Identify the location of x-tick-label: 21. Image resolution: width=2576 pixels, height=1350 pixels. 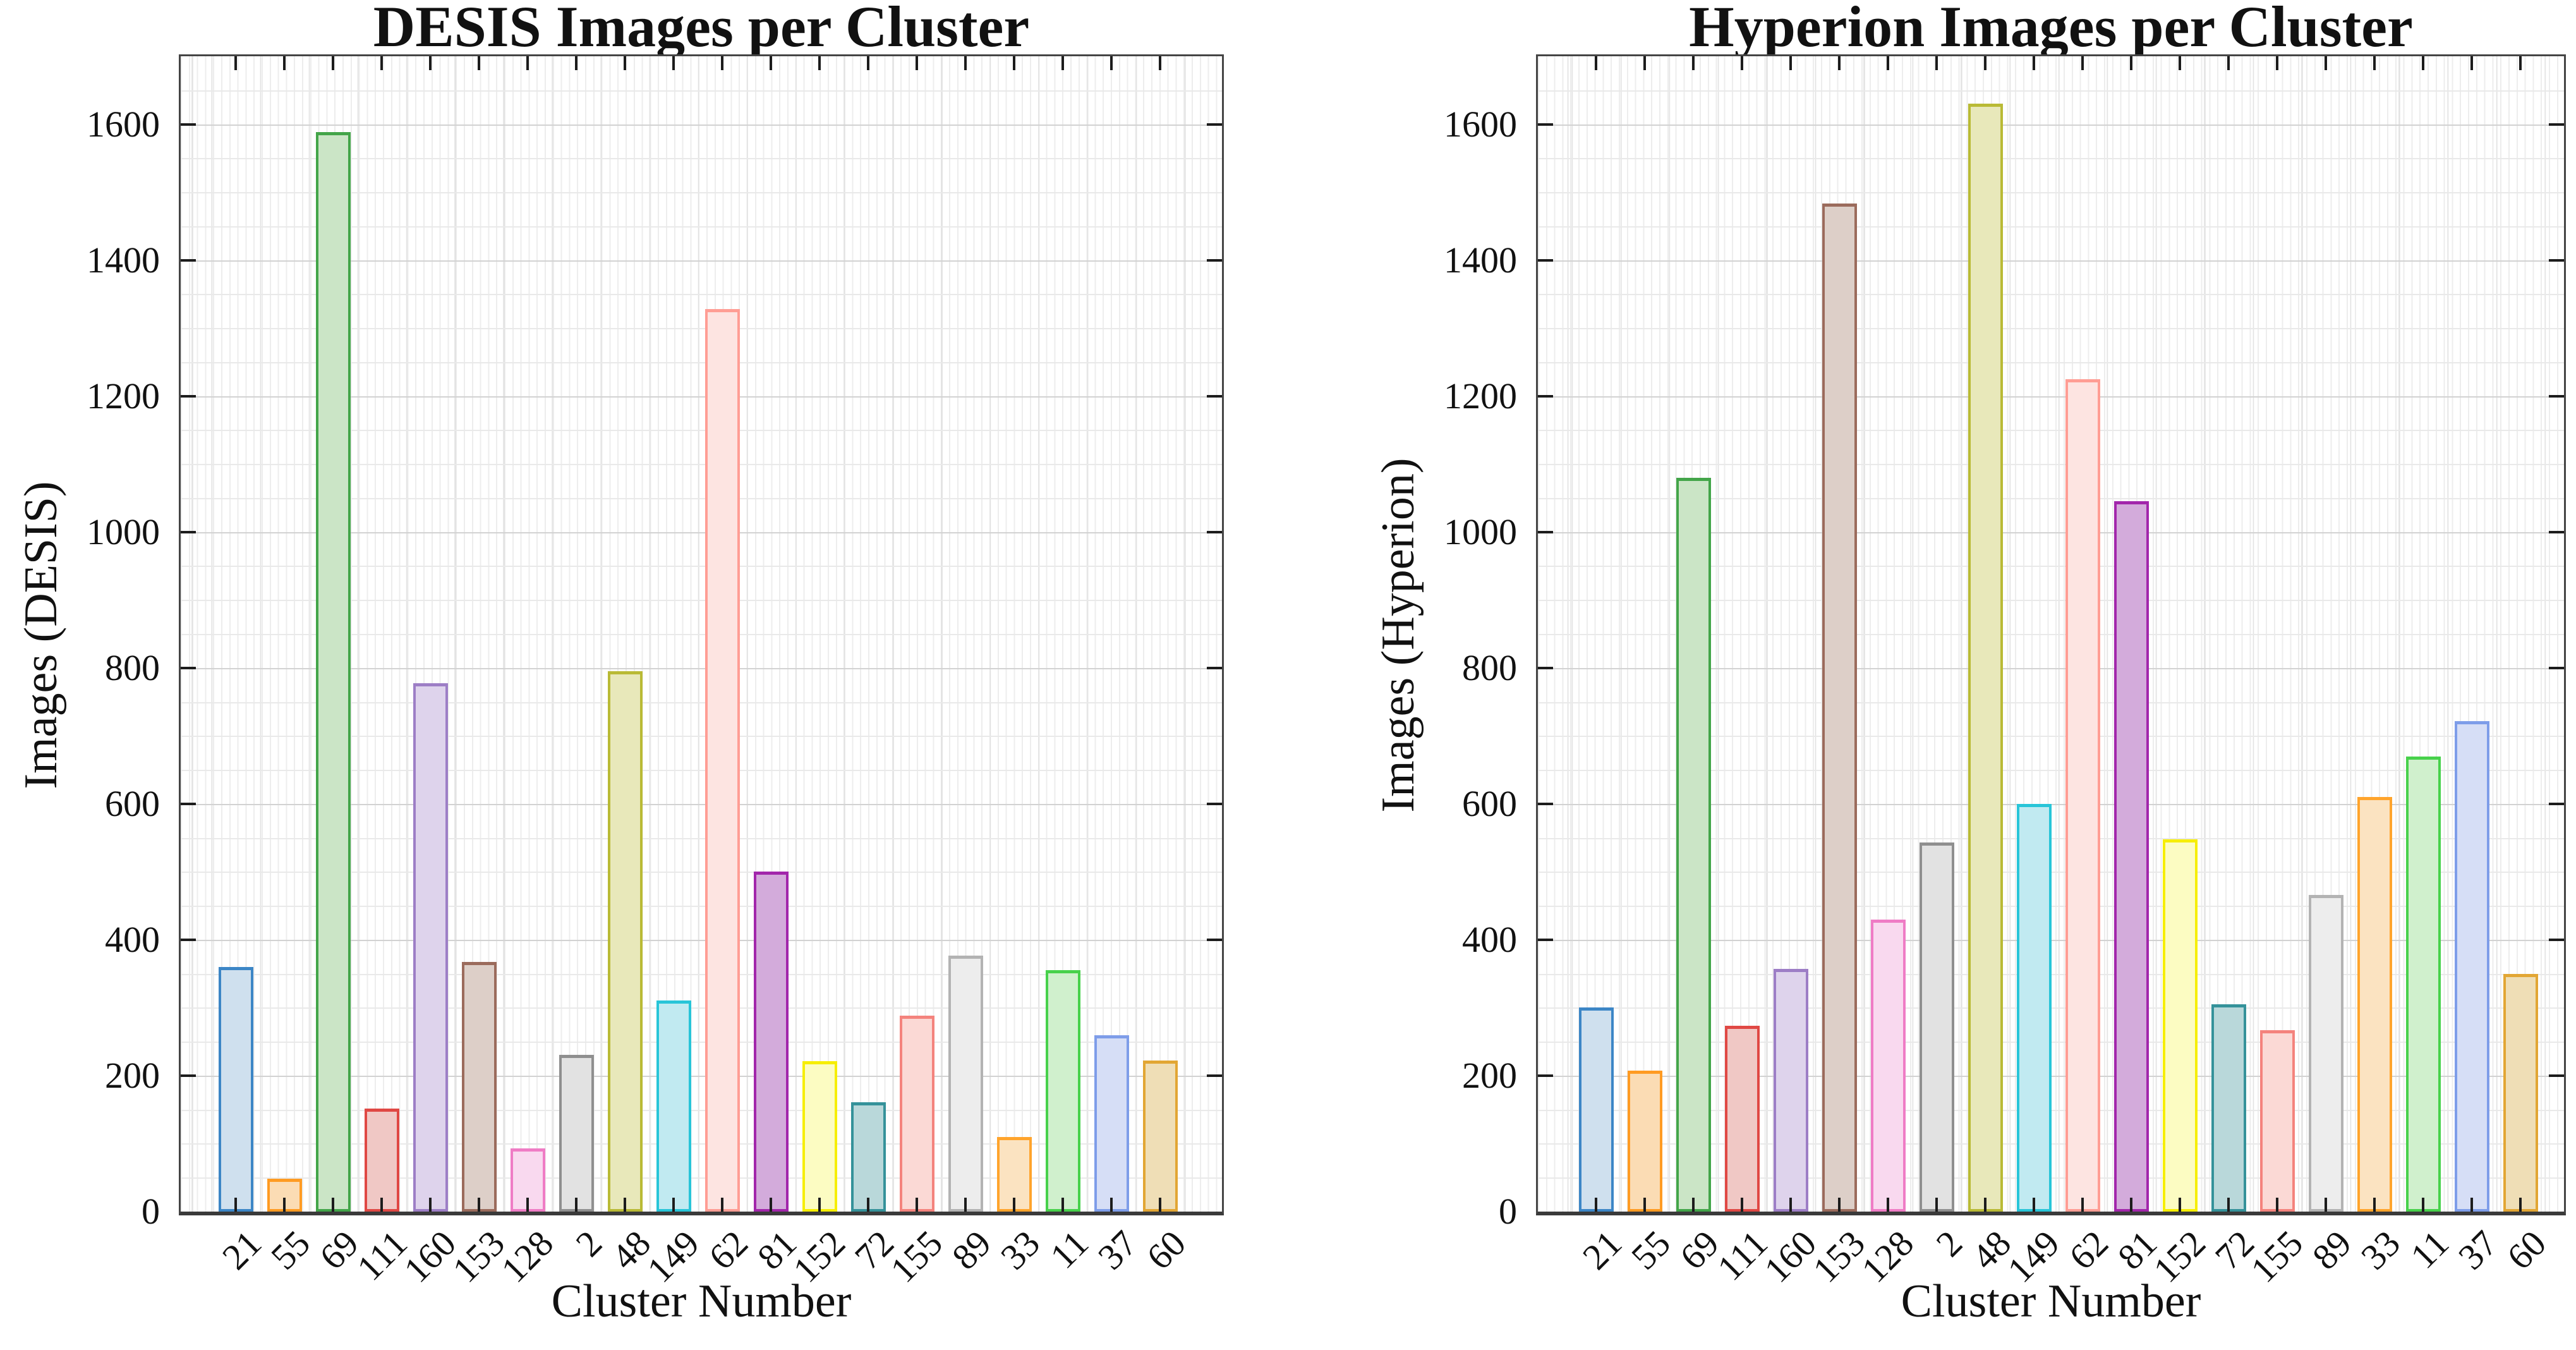
(242, 1250).